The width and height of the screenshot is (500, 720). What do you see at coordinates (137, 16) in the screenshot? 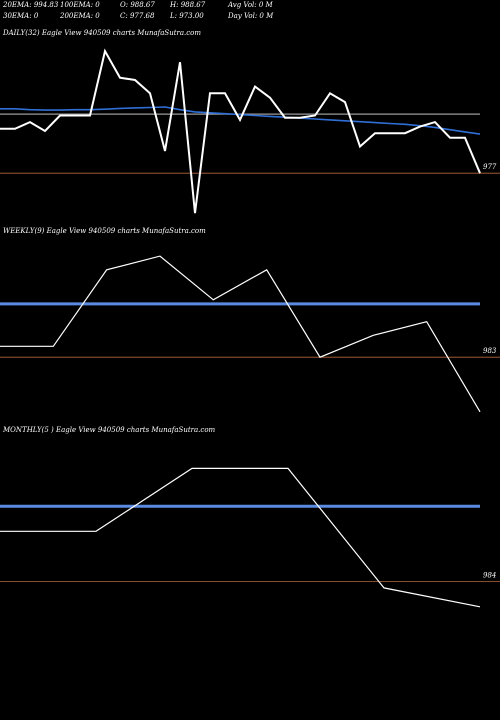
I see `close-readout: C: 977.68` at bounding box center [137, 16].